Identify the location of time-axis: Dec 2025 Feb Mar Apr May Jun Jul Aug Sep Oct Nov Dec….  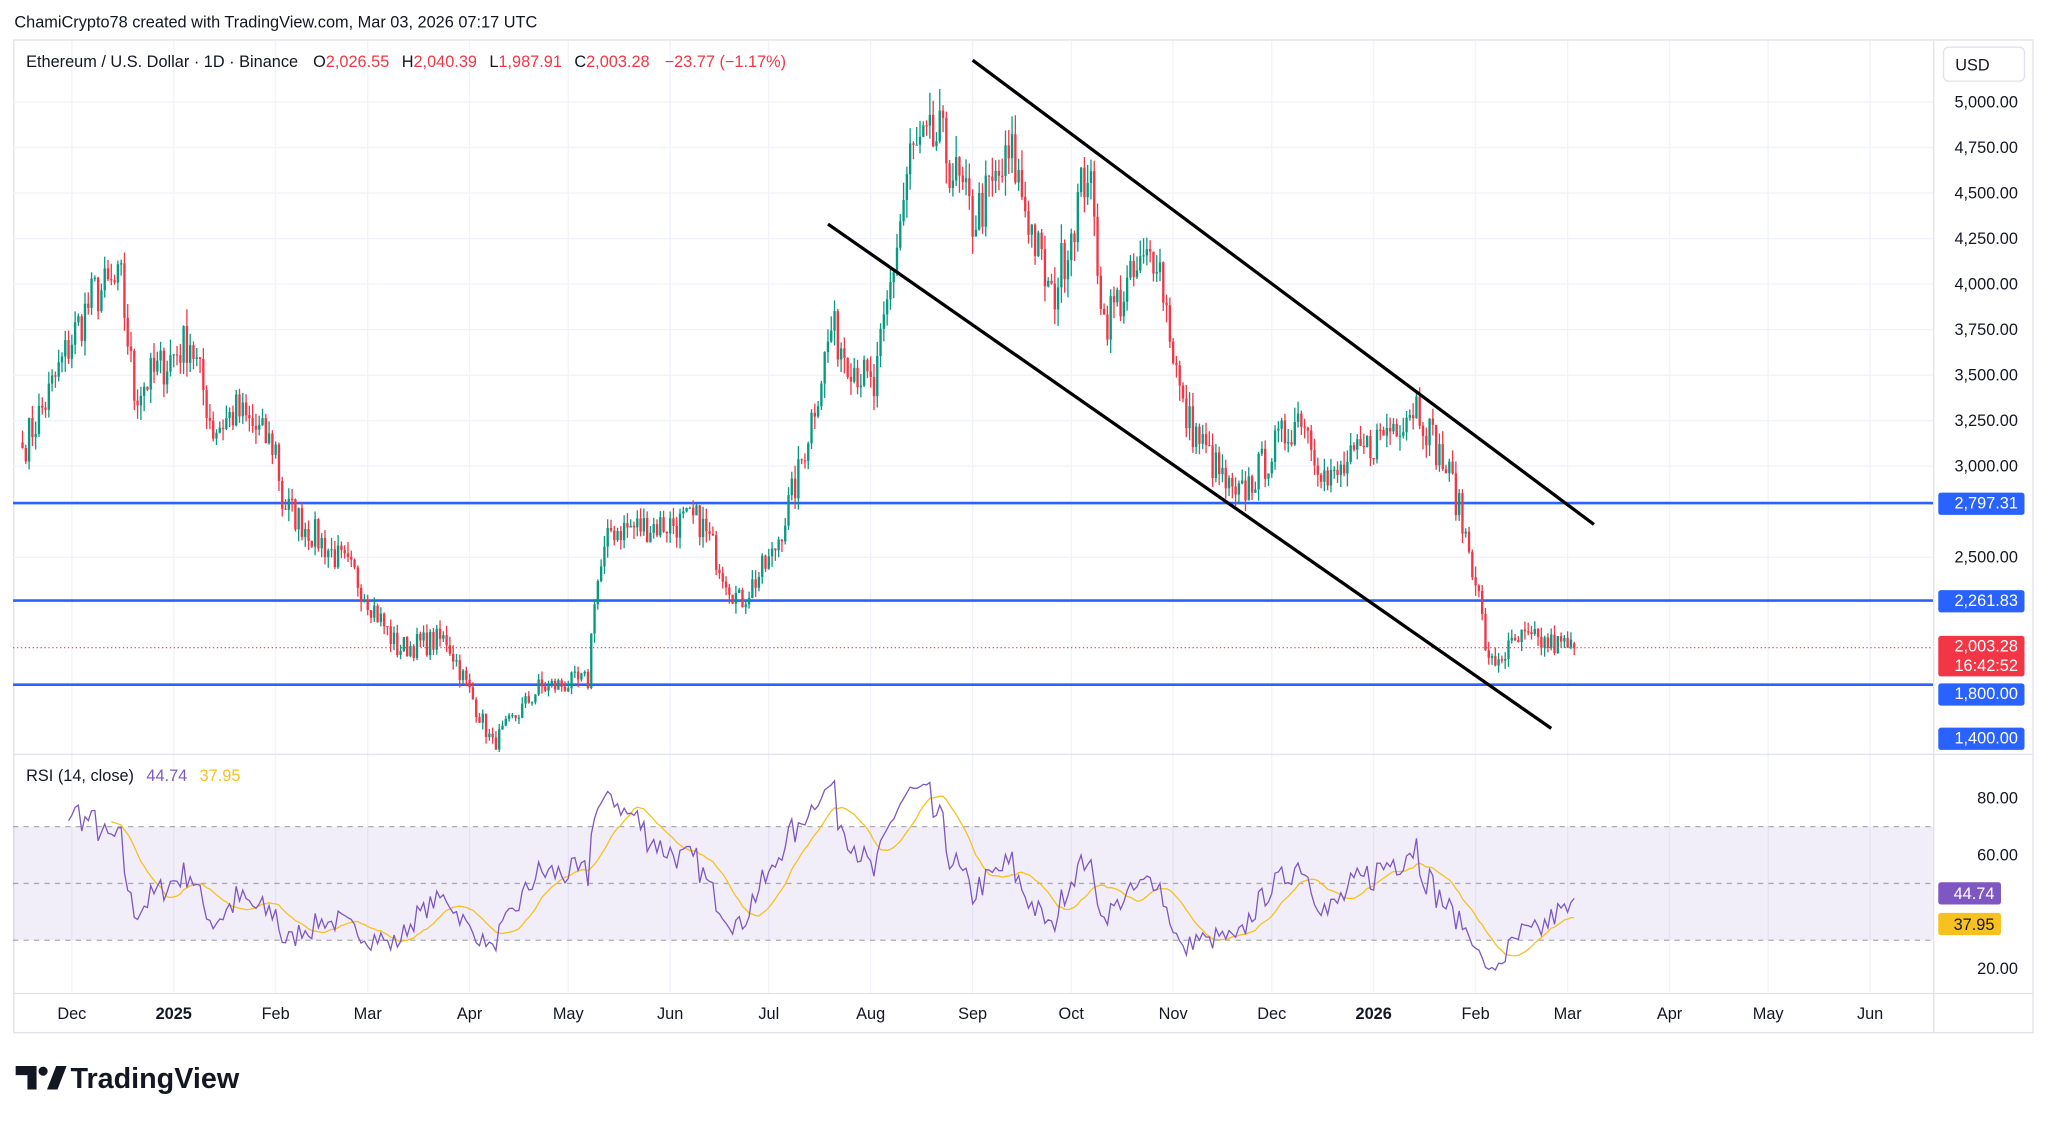
(970, 1014).